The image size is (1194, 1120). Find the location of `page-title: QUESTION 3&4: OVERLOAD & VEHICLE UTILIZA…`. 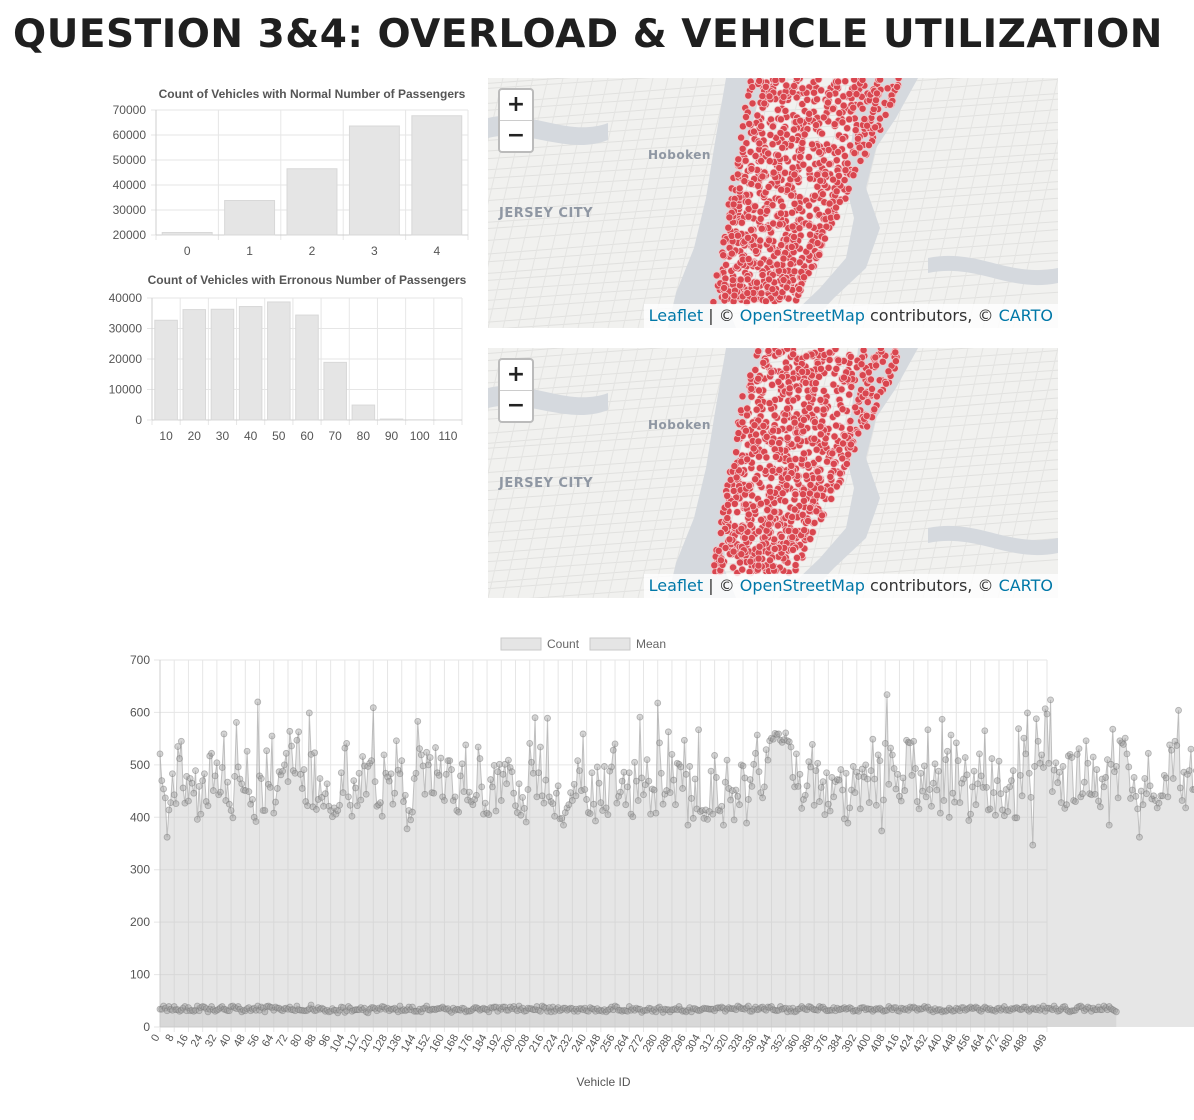

page-title: QUESTION 3&4: OVERLOAD & VEHICLE UTILIZA… is located at coordinates (588, 34).